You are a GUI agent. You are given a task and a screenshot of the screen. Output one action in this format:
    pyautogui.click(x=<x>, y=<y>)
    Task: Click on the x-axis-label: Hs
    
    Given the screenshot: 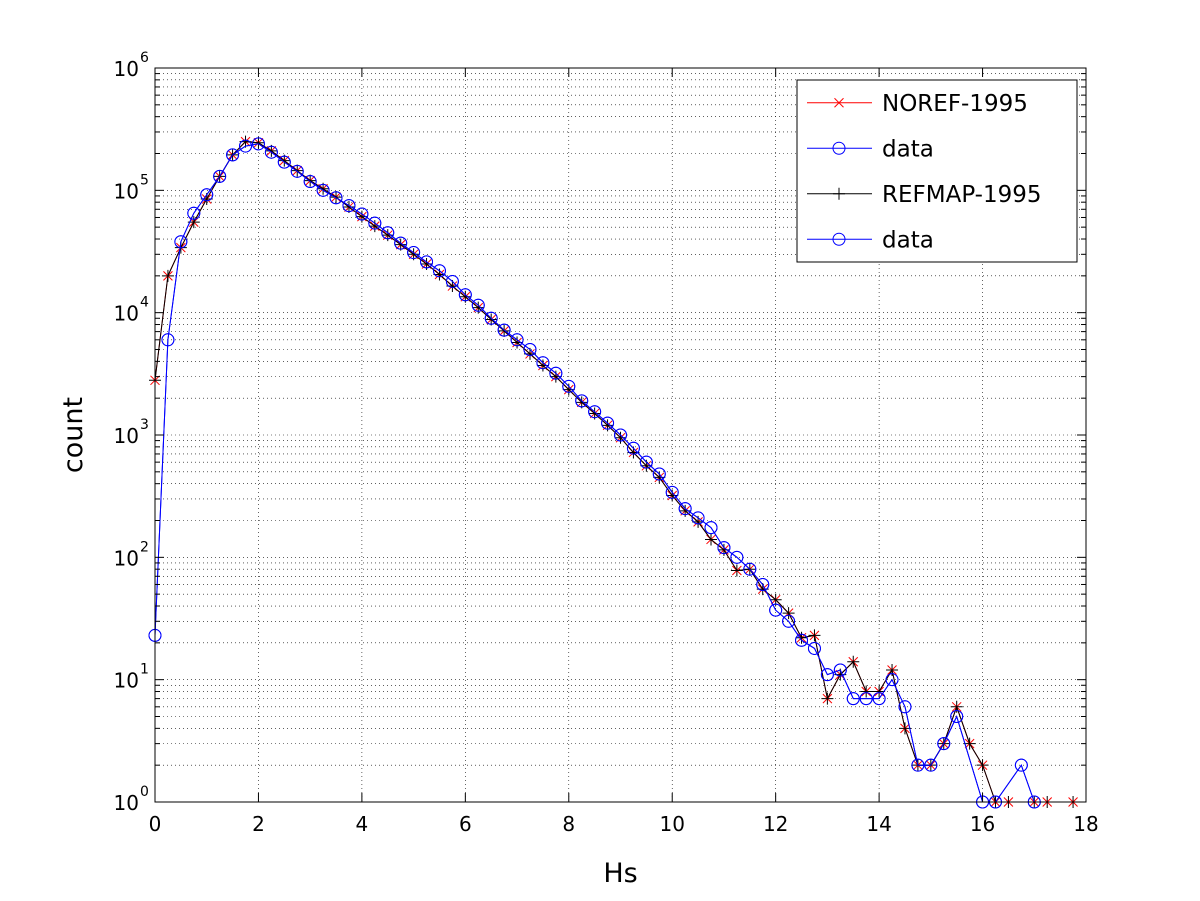 What is the action you would take?
    pyautogui.click(x=620, y=873)
    